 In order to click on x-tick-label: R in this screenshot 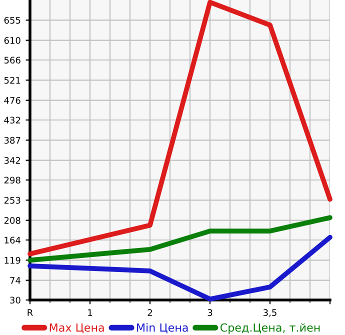, I will do `click(30, 312)`.